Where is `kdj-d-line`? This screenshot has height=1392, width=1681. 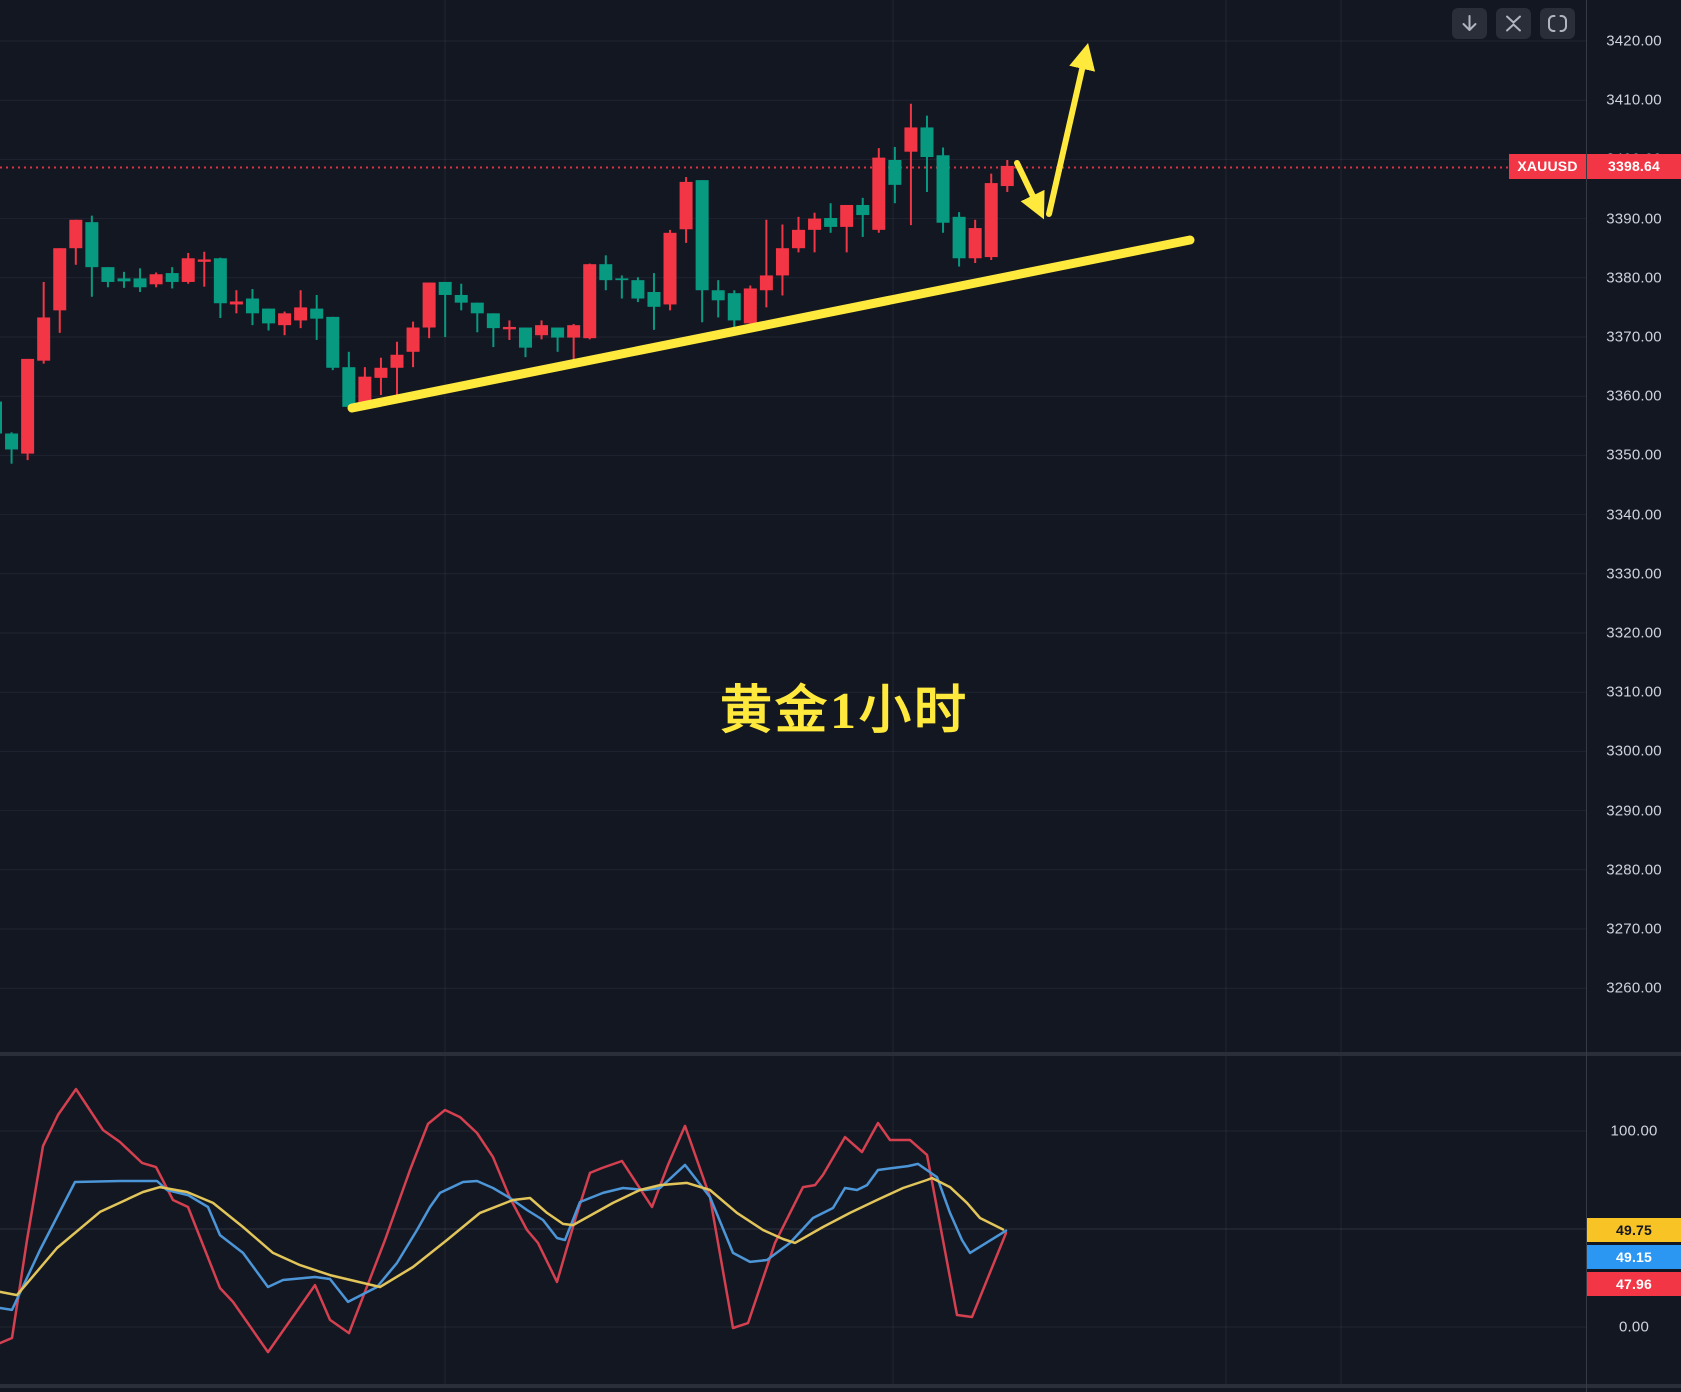 kdj-d-line is located at coordinates (502, 1236).